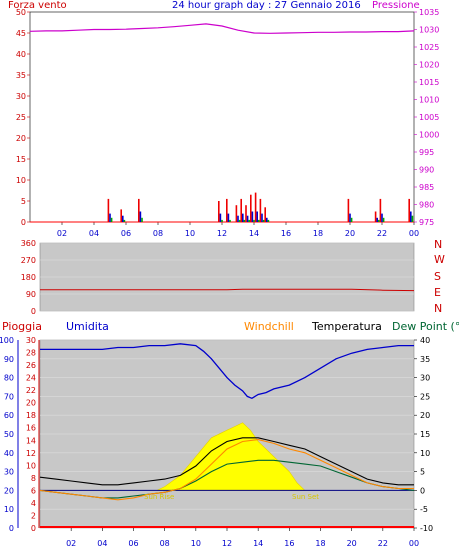  I want to click on rain-y-tick-label: 30, so click(31, 340).